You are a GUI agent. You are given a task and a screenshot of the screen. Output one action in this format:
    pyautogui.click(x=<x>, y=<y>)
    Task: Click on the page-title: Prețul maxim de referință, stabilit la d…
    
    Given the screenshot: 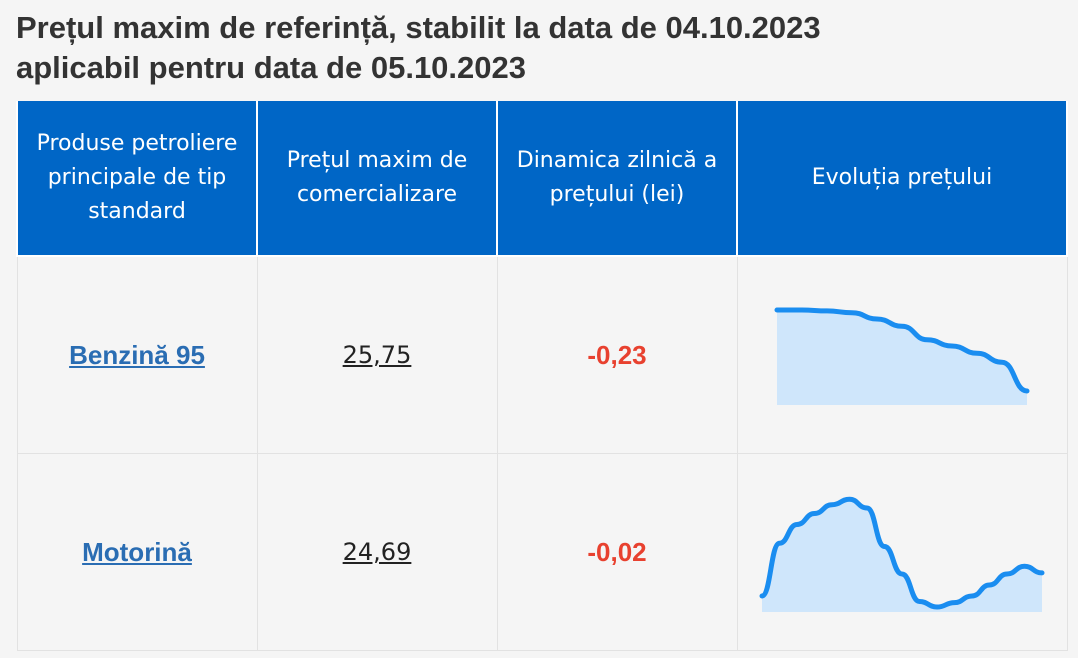 What is the action you would take?
    pyautogui.click(x=541, y=48)
    